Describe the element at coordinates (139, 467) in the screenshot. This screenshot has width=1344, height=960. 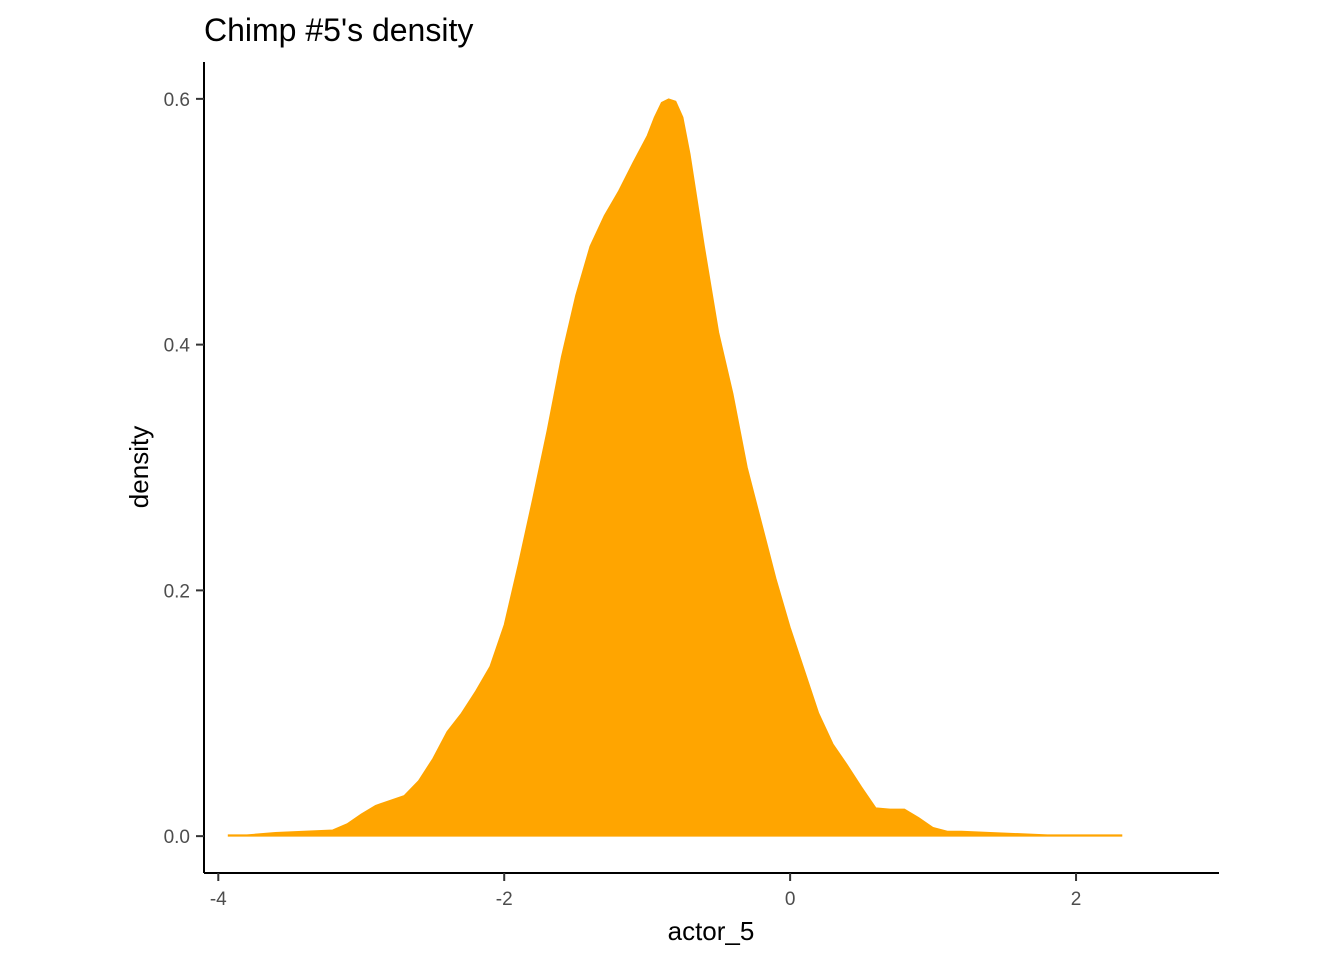
I see `y-axis-title: density` at that location.